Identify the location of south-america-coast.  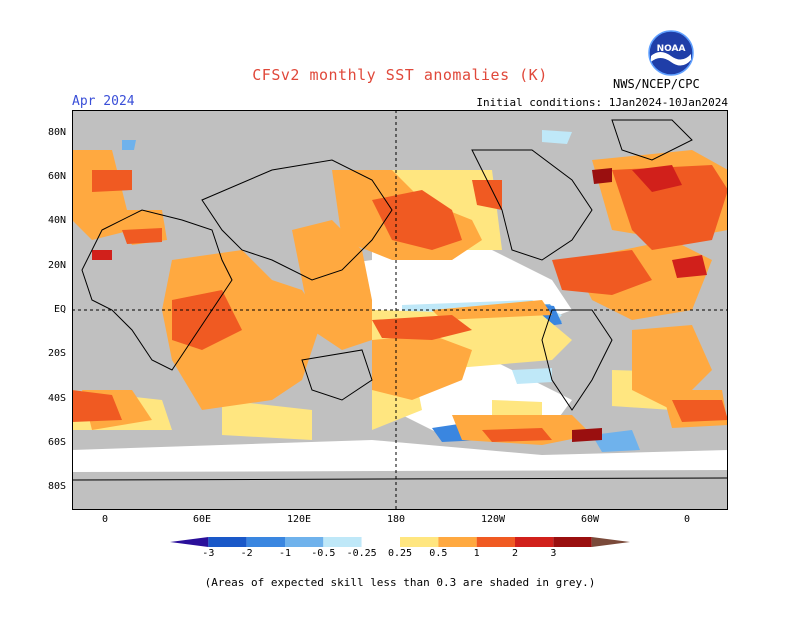
(577, 360).